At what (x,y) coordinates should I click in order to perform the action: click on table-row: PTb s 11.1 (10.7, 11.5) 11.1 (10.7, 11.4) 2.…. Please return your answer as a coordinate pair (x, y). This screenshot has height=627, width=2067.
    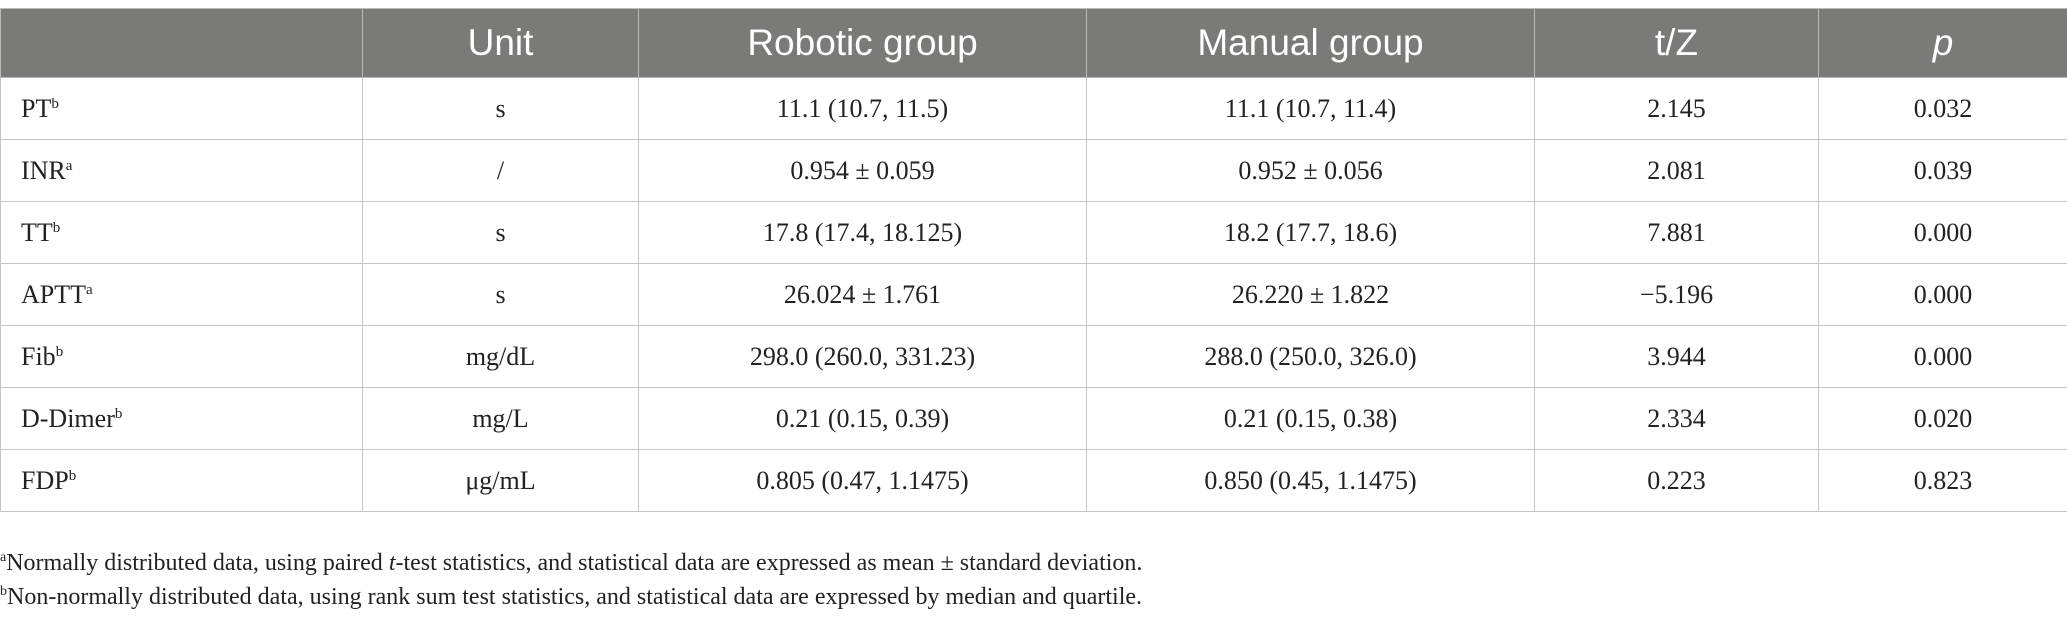
    Looking at the image, I should click on (1033, 108).